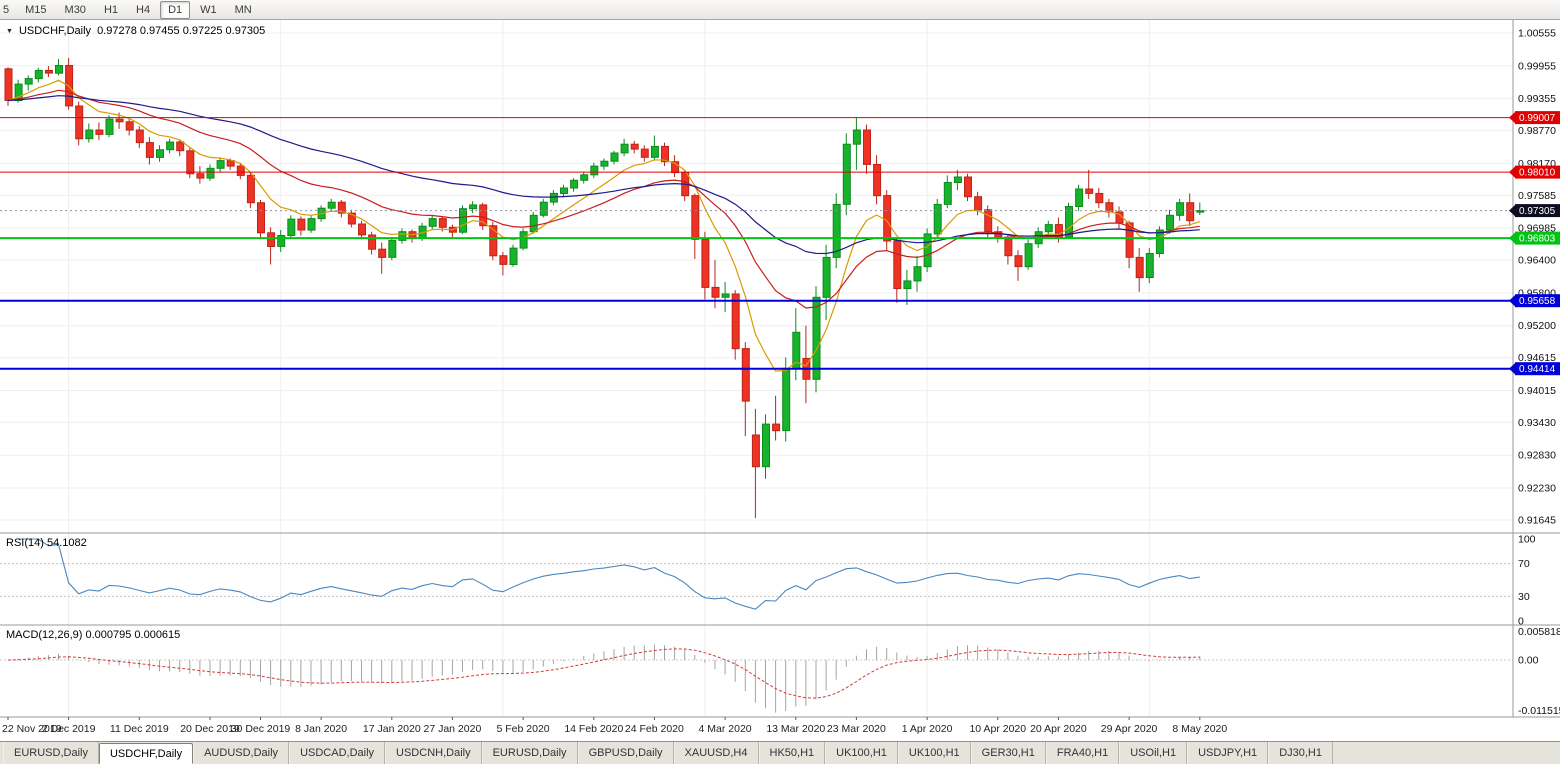  What do you see at coordinates (523, 729) in the screenshot?
I see `date-axis-label: 5 Feb 2020` at bounding box center [523, 729].